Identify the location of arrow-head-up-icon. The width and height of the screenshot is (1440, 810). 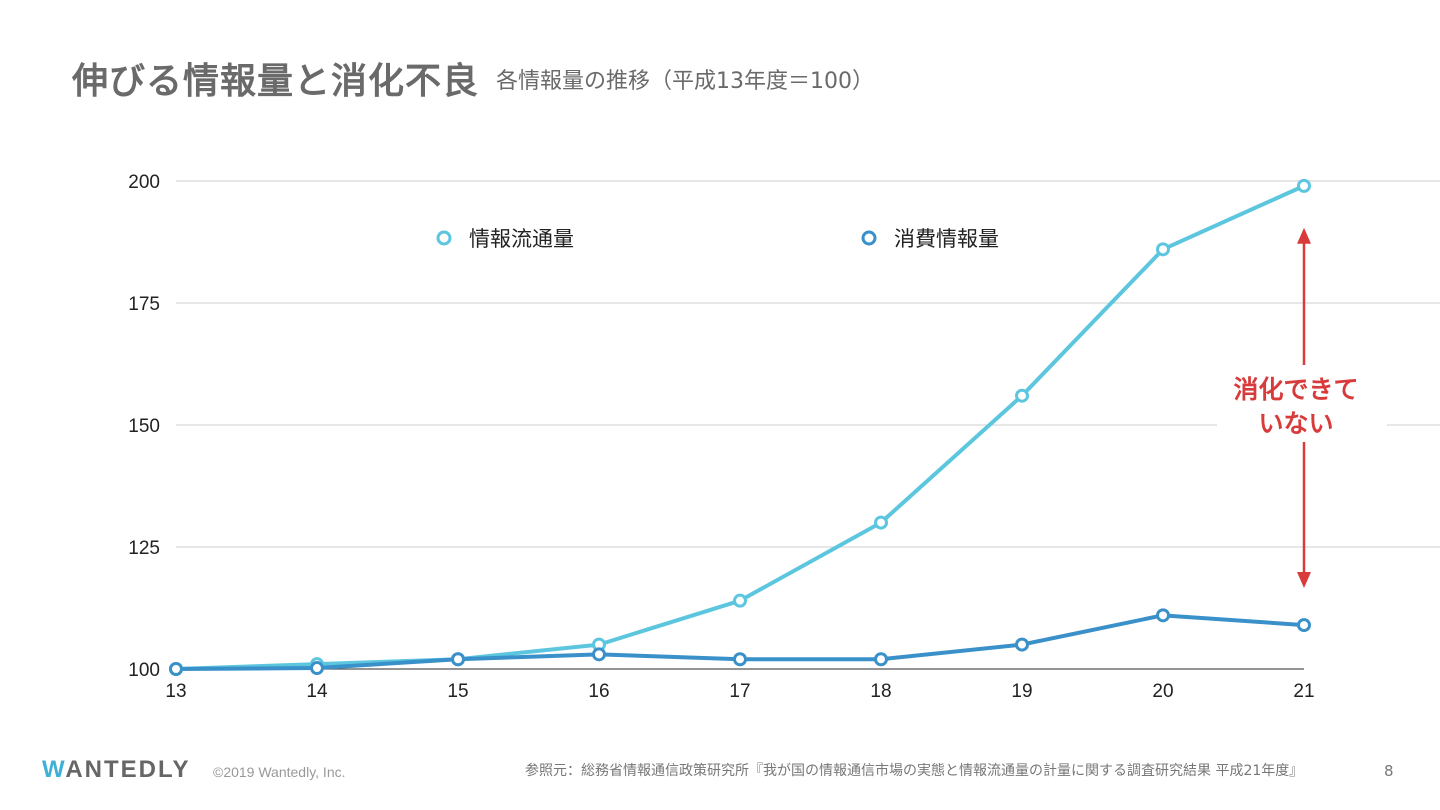
(1304, 235).